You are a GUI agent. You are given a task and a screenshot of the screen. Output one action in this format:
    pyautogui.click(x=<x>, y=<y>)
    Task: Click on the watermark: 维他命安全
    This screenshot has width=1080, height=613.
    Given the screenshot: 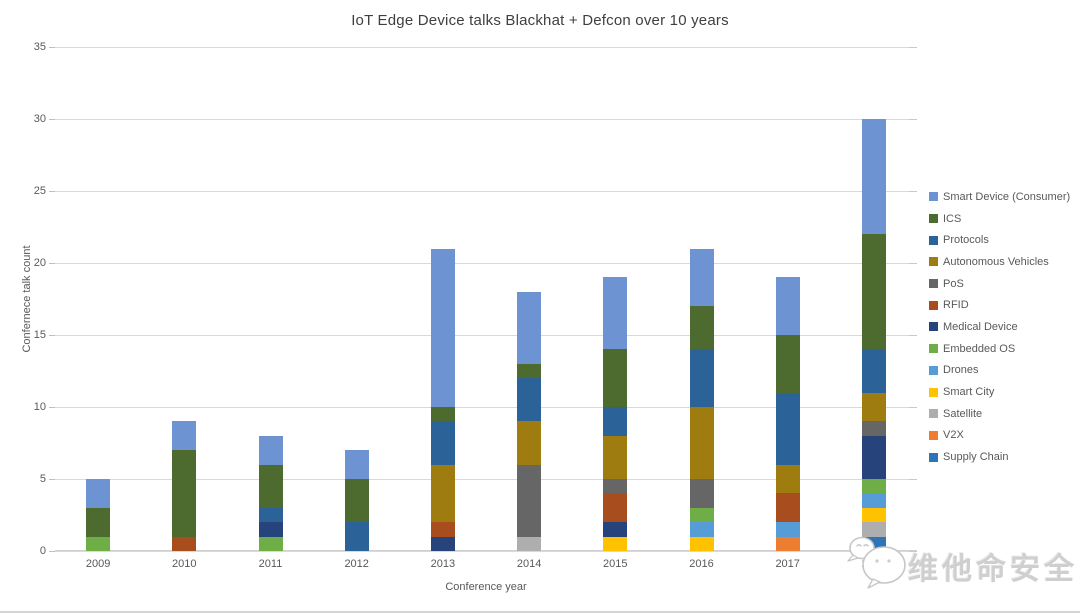 What is the action you would take?
    pyautogui.click(x=961, y=562)
    